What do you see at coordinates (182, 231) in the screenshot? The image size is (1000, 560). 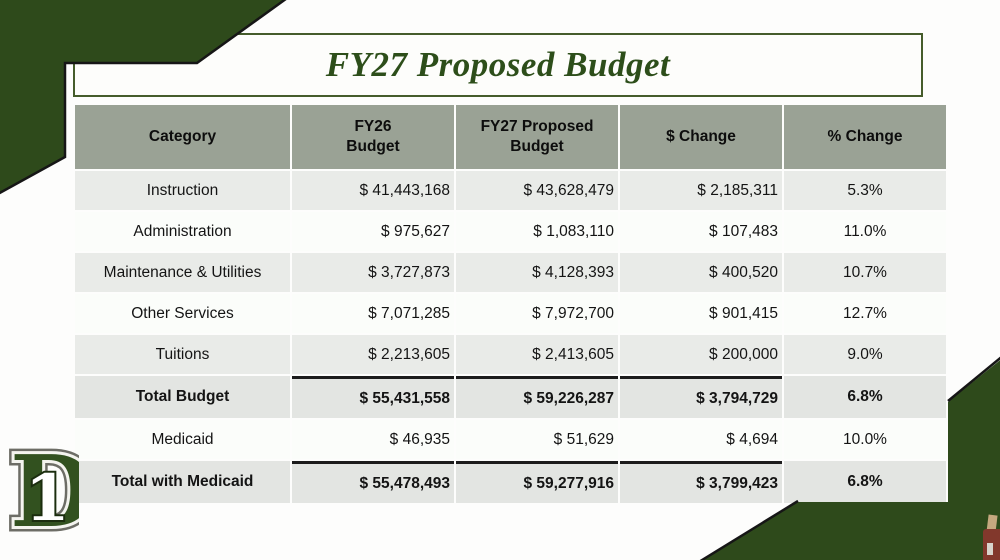 I see `cell-category: Administration` at bounding box center [182, 231].